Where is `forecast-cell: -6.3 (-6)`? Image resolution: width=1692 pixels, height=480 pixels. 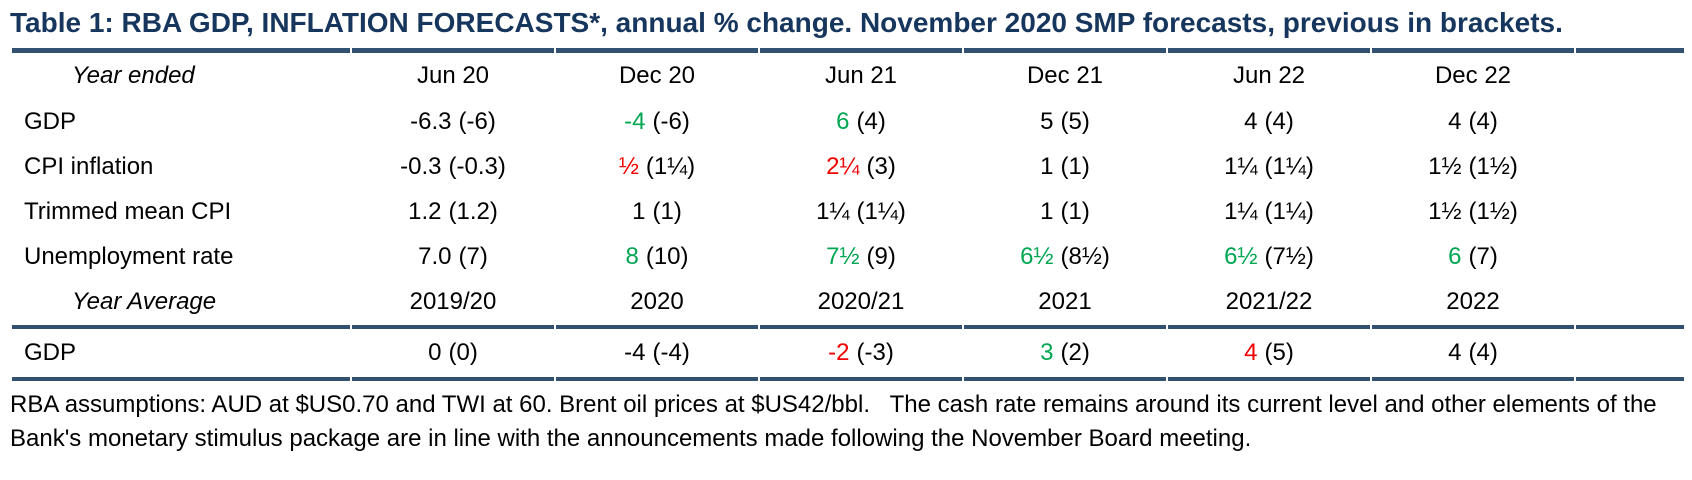 forecast-cell: -6.3 (-6) is located at coordinates (453, 121).